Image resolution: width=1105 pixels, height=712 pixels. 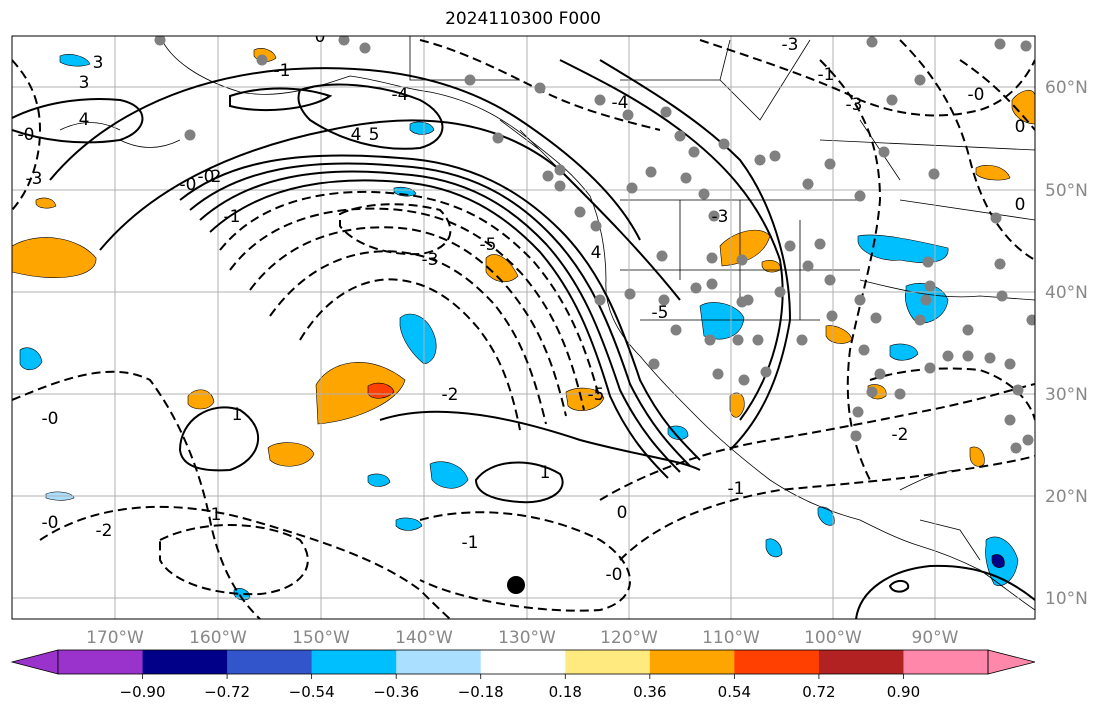 What do you see at coordinates (731, 638) in the screenshot?
I see `longitude-label: 110°W` at bounding box center [731, 638].